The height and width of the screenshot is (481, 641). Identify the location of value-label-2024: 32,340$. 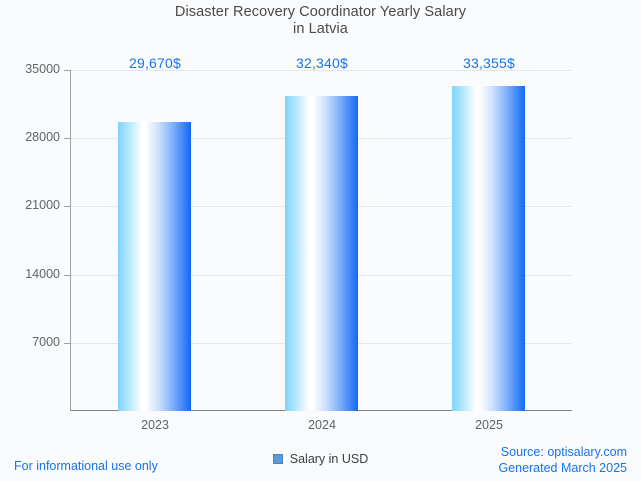
(321, 63).